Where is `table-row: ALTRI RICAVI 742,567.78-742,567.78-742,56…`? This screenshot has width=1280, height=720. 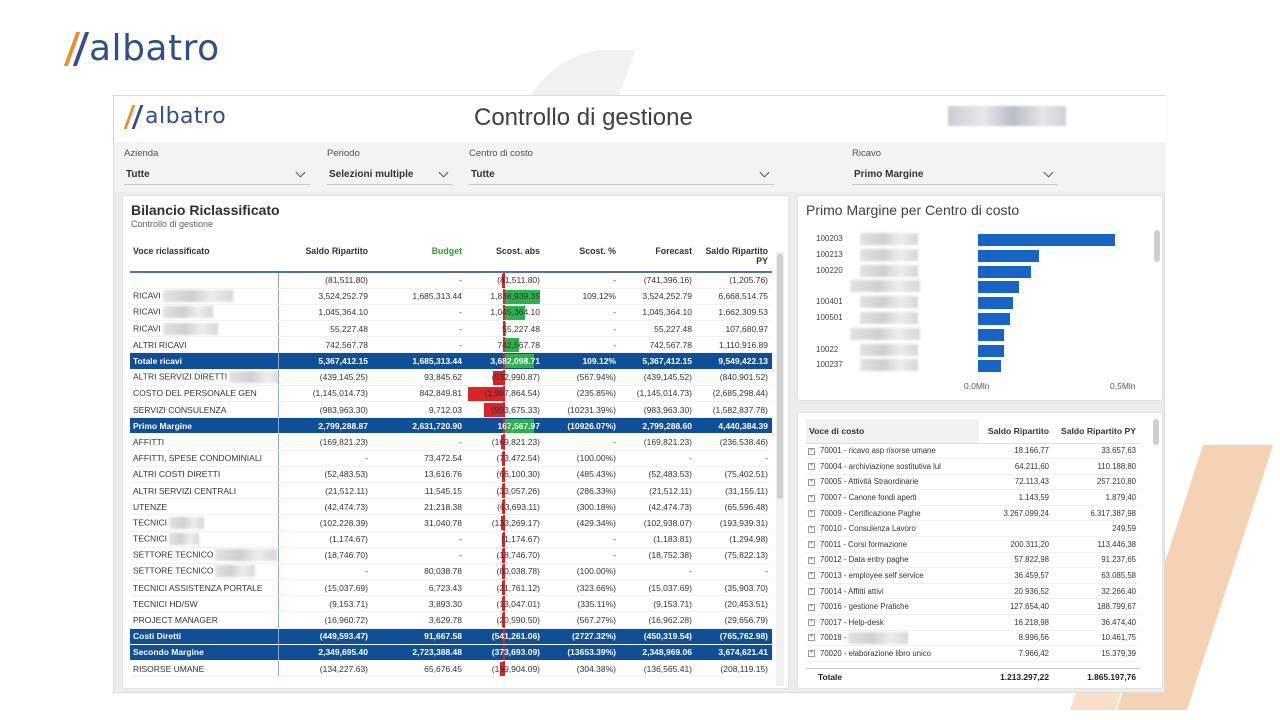
table-row: ALTRI RICAVI 742,567.78-742,567.78-742,56… is located at coordinates (451, 345).